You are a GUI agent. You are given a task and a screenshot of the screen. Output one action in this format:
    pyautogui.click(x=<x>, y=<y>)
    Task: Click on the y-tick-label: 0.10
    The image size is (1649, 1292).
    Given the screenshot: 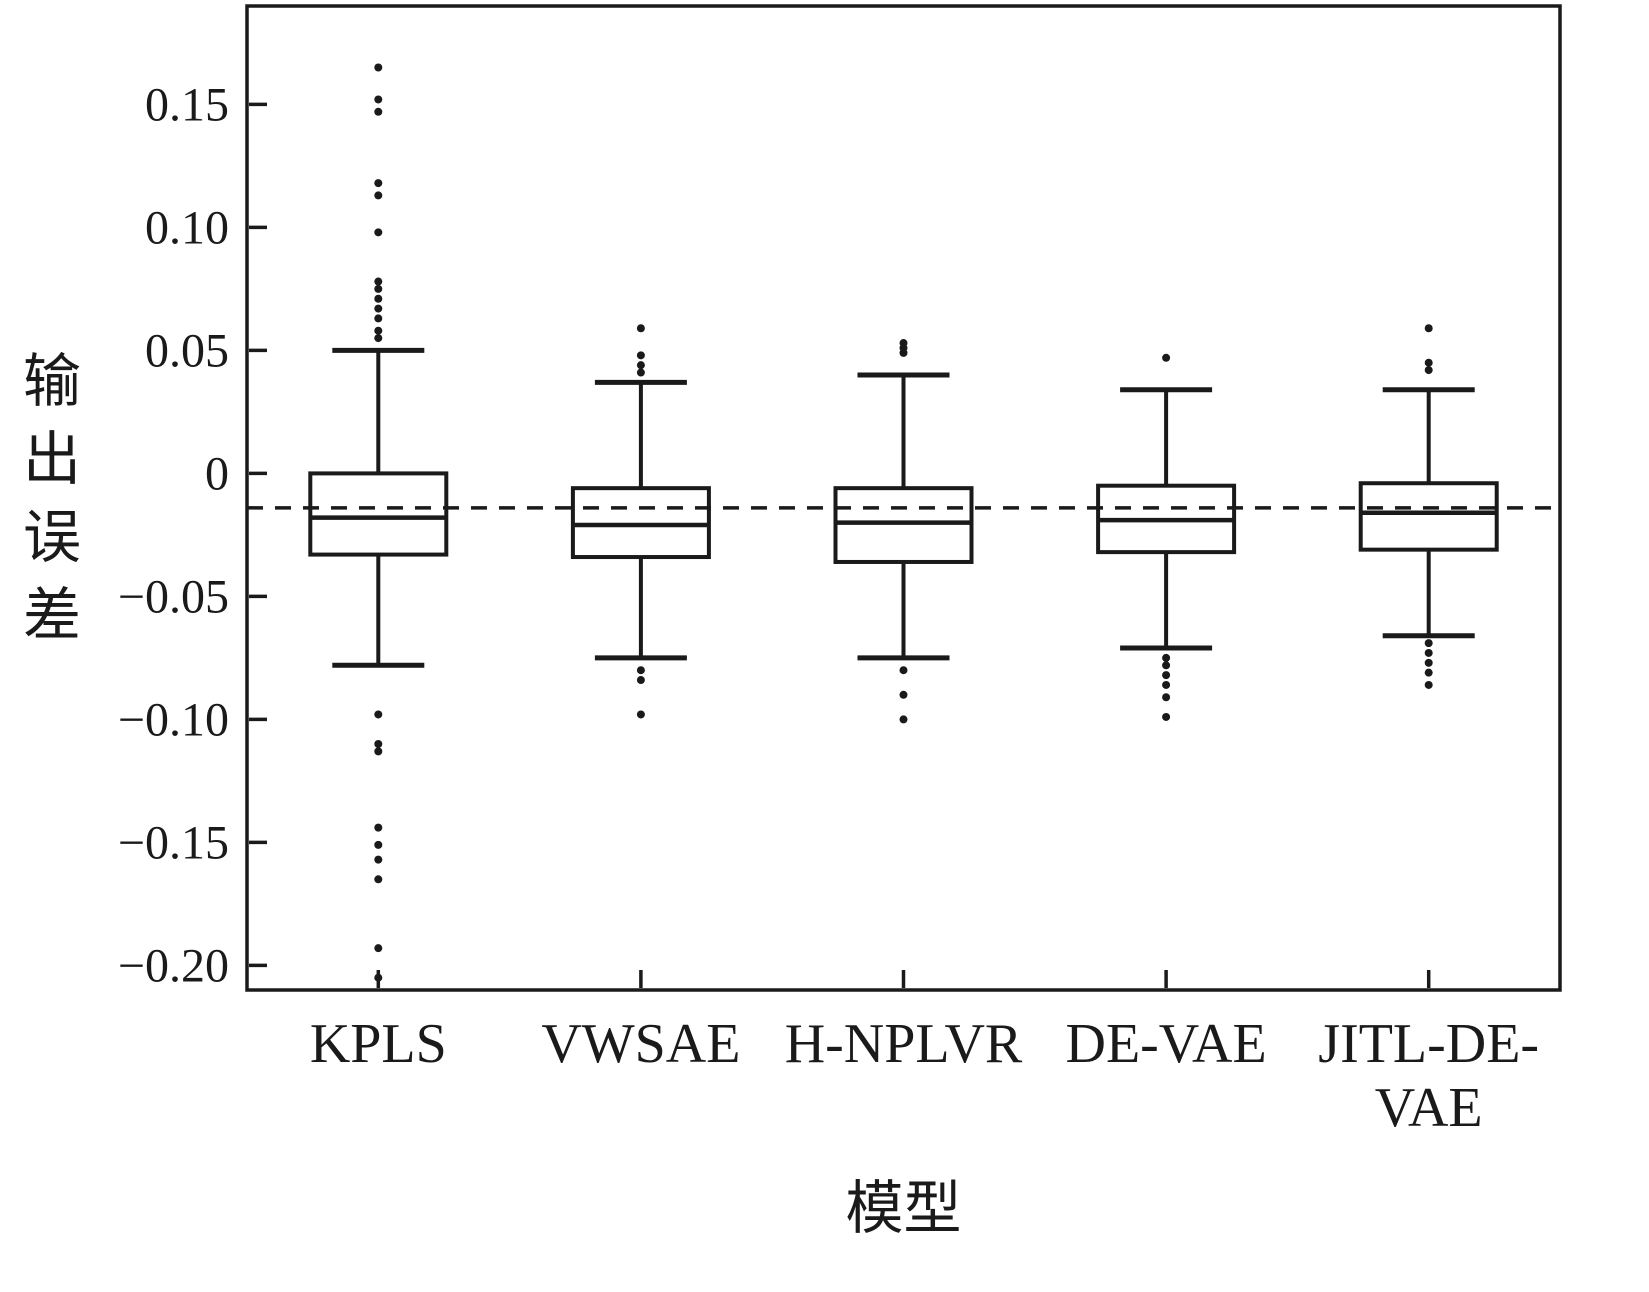 What is the action you would take?
    pyautogui.click(x=187, y=227)
    